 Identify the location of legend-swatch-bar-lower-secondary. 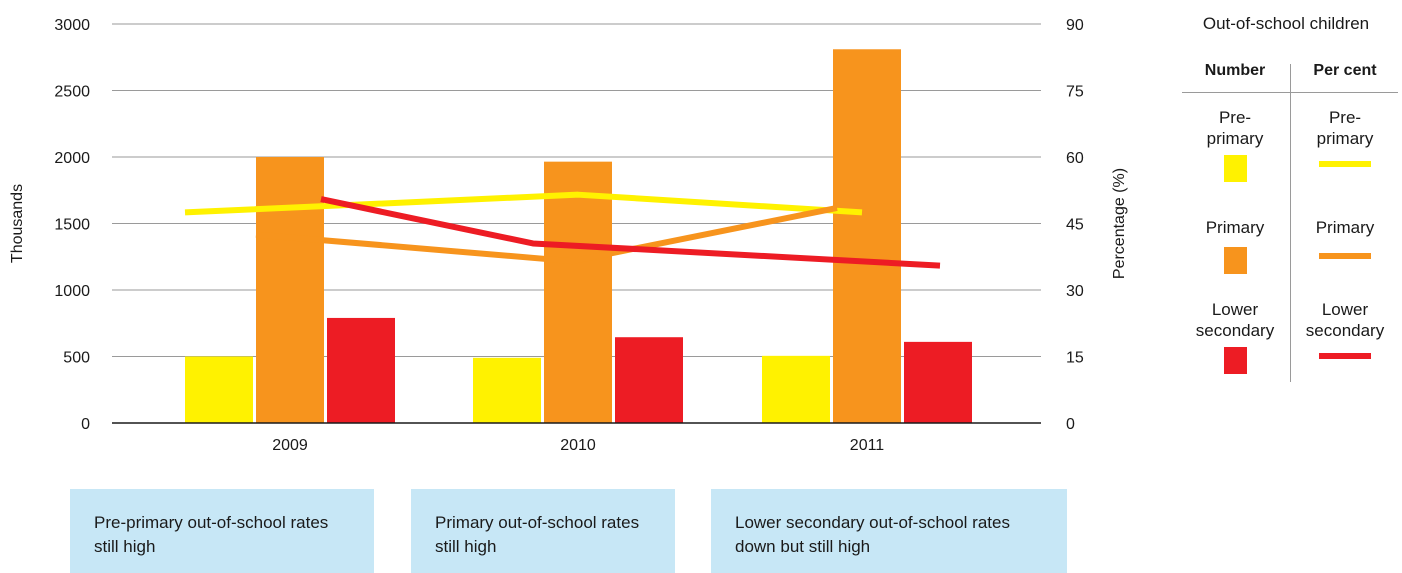
(1235, 360).